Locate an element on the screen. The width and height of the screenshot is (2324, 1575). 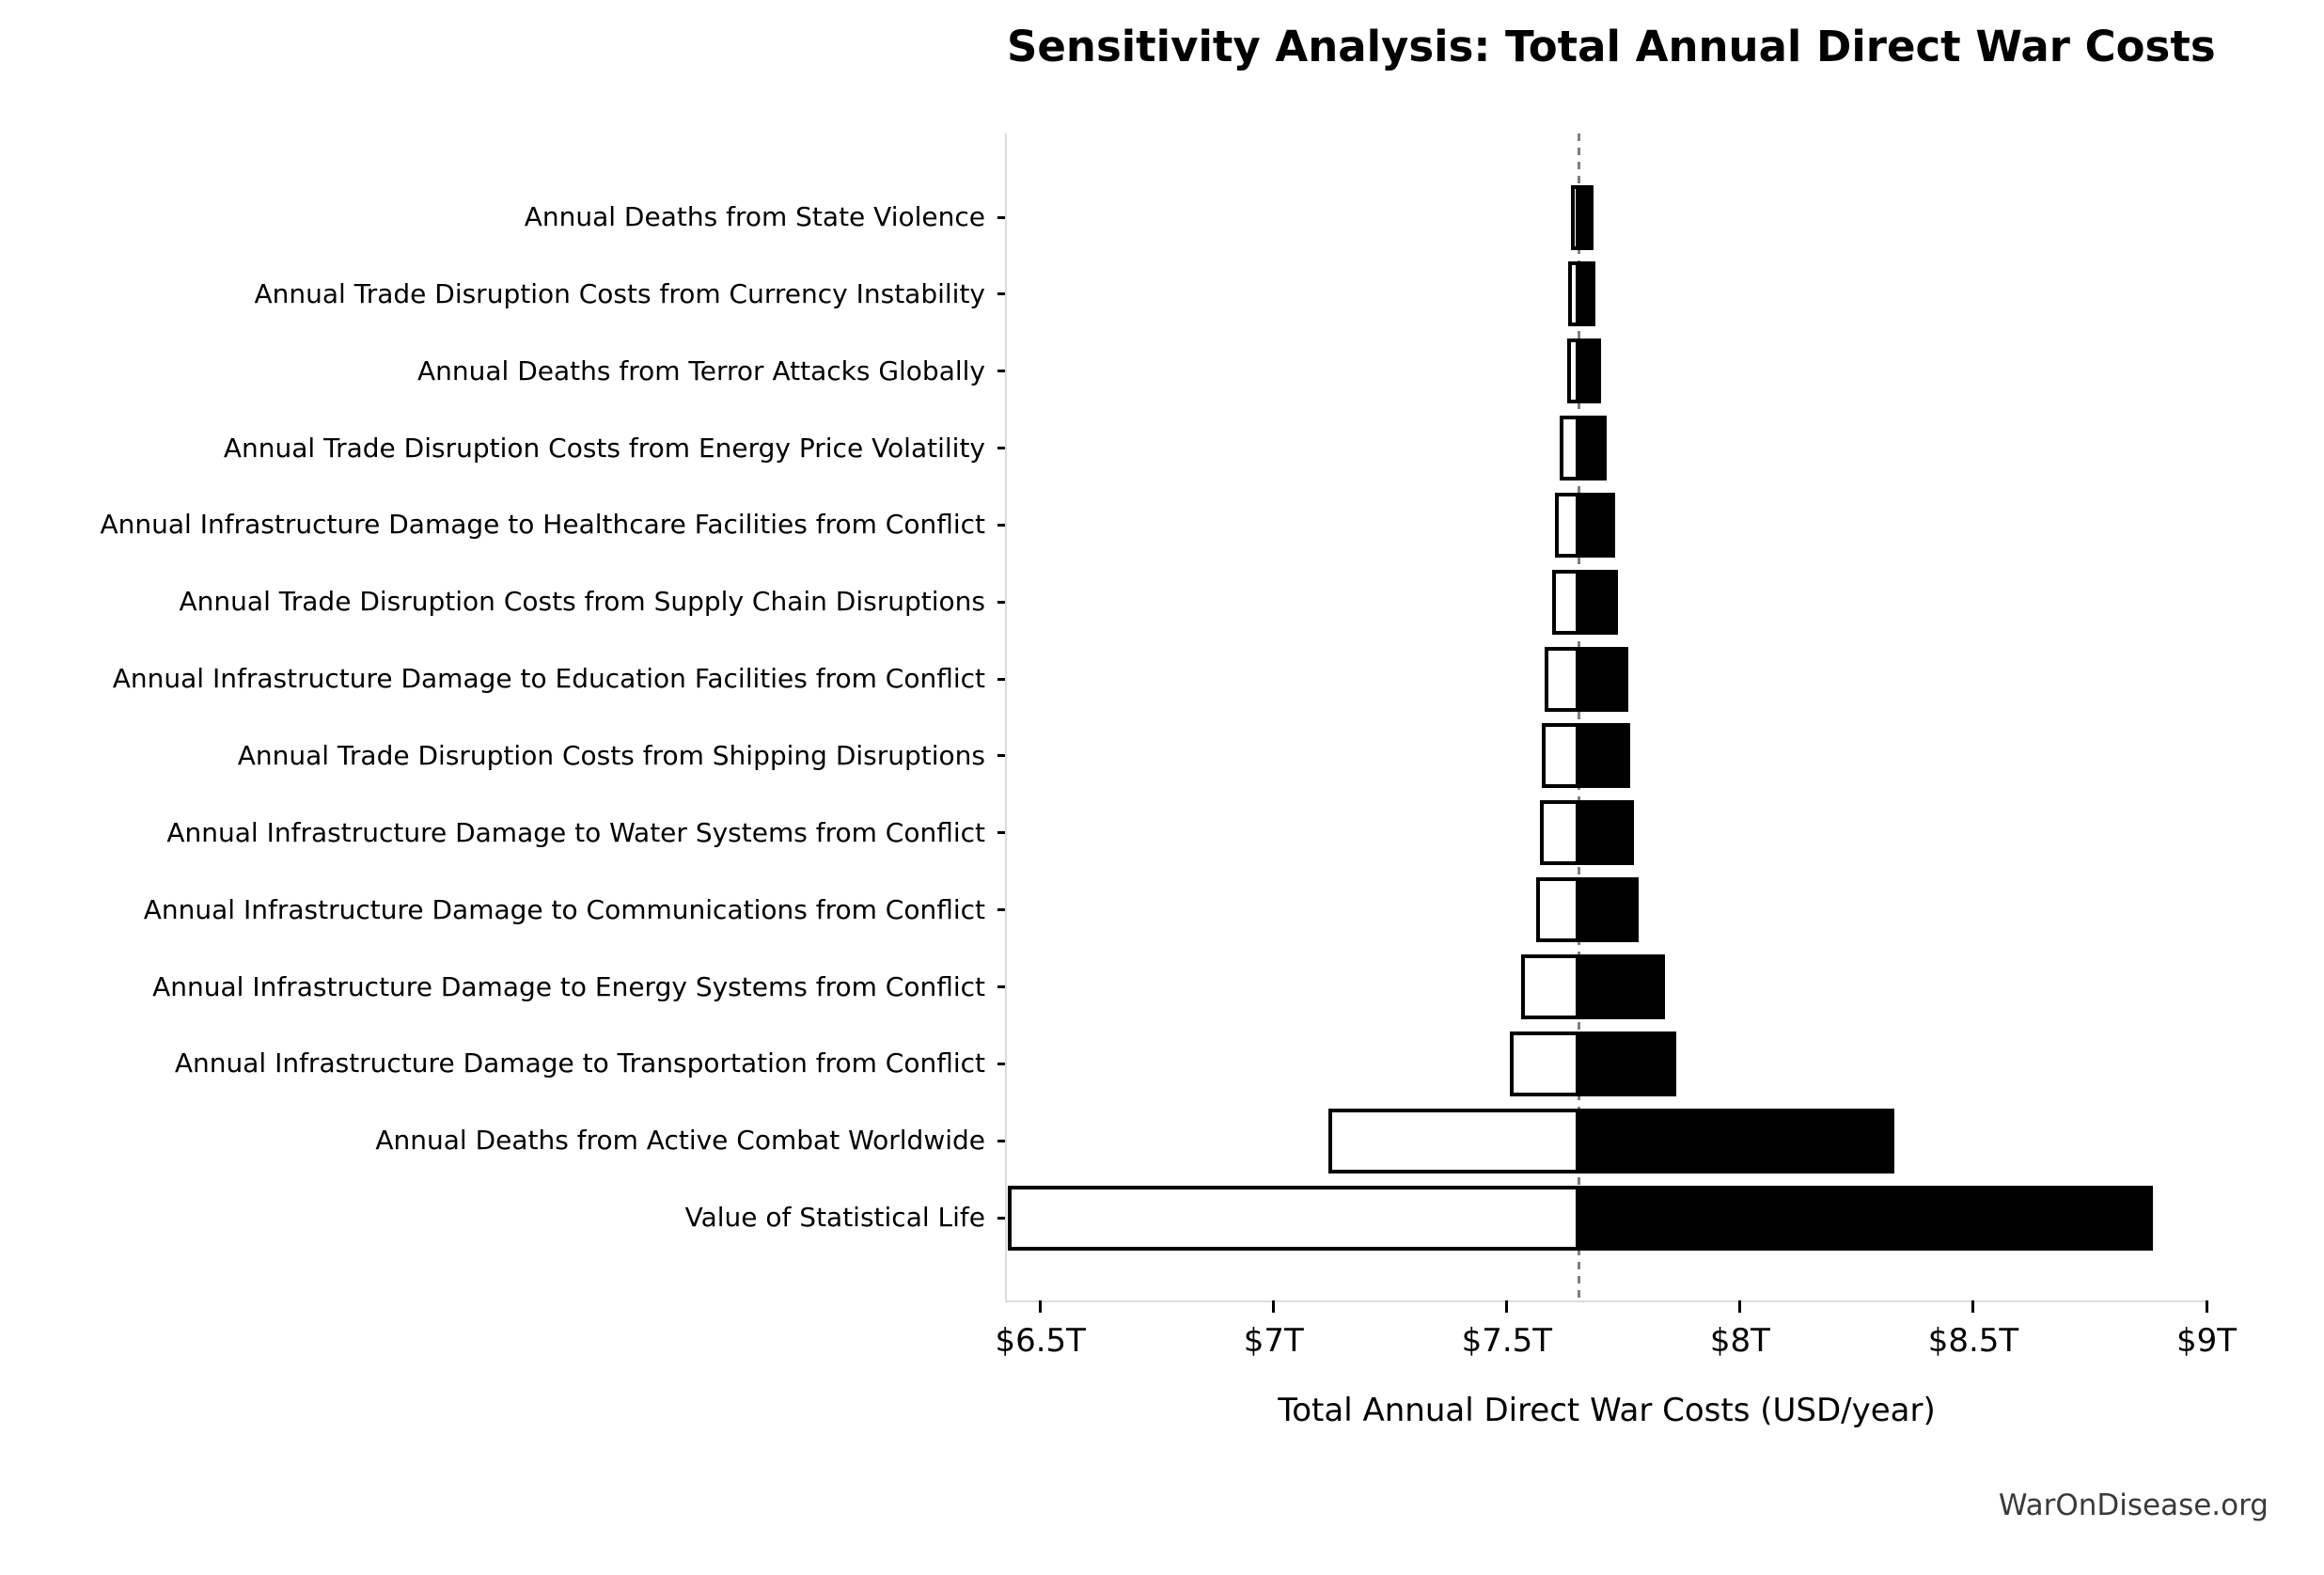
x-tick-label: $7.5T is located at coordinates (1507, 1341).